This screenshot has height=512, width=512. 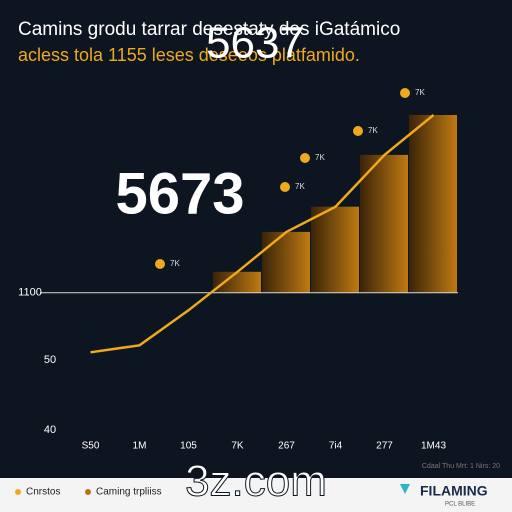 I want to click on x-tick-label: 1M, so click(x=140, y=446).